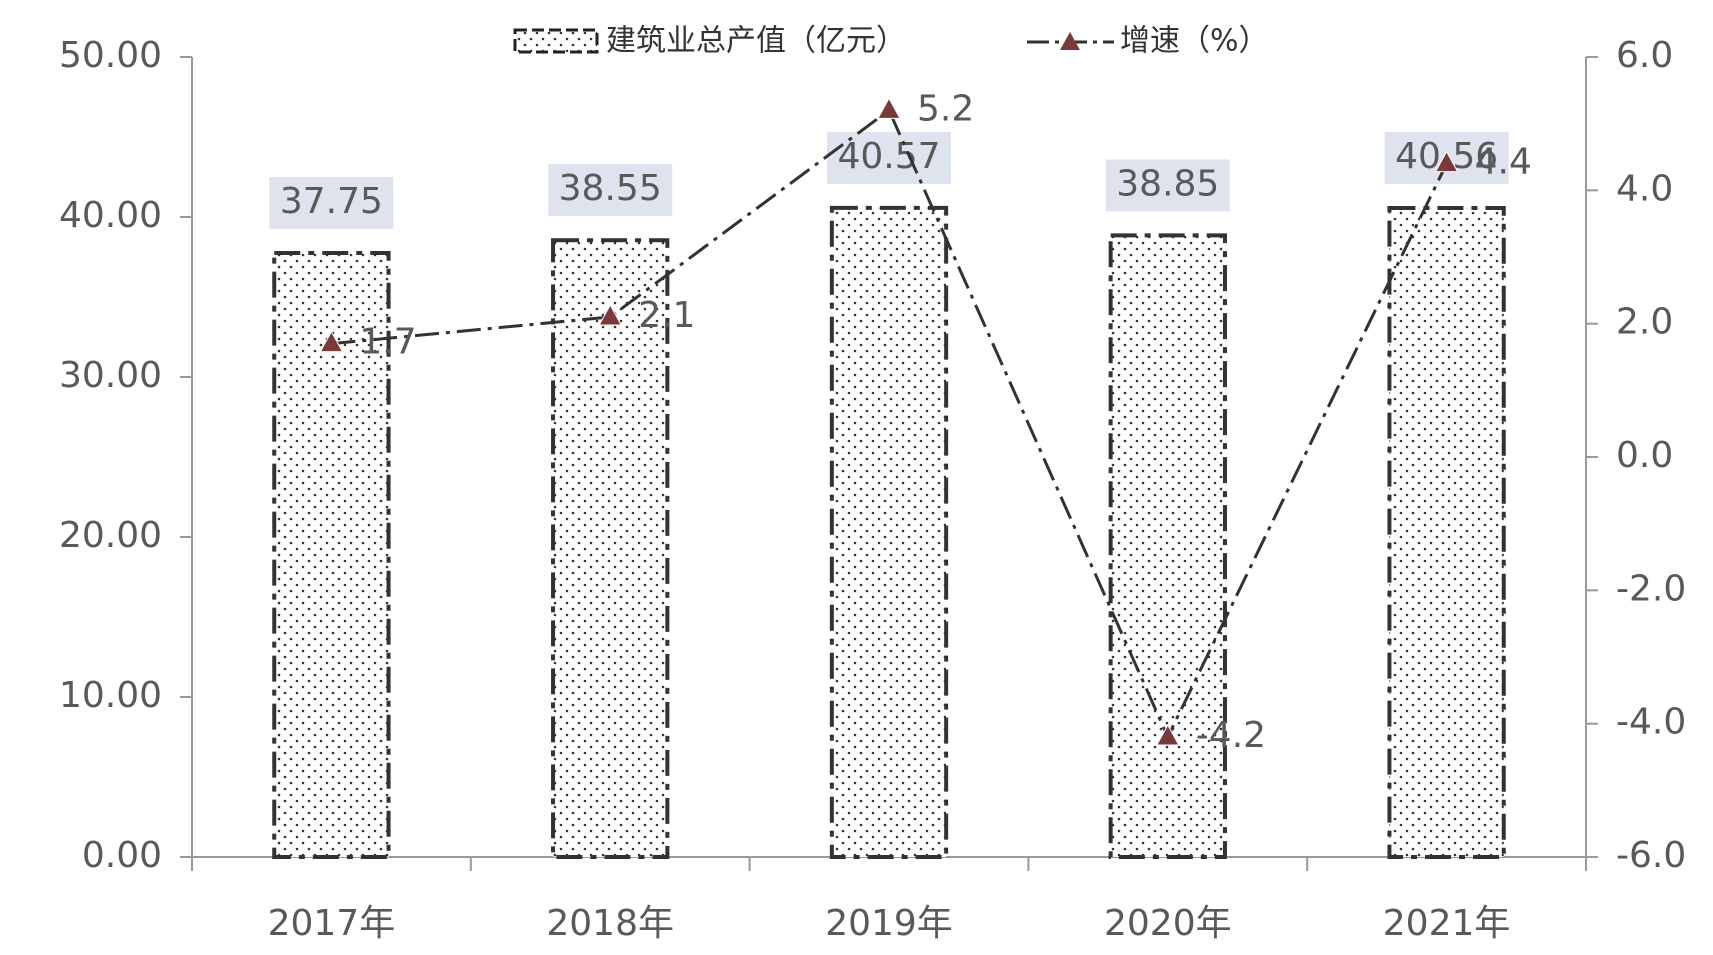 Image resolution: width=1713 pixels, height=955 pixels. Describe the element at coordinates (756, 41) in the screenshot. I see `legend-label: 建筑业总产值（亿元）` at that location.